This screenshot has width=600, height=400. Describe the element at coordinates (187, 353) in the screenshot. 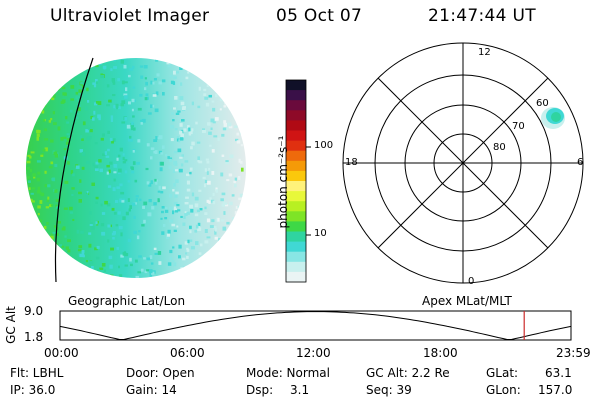

I see `x-tick-0600: 06:00` at that location.